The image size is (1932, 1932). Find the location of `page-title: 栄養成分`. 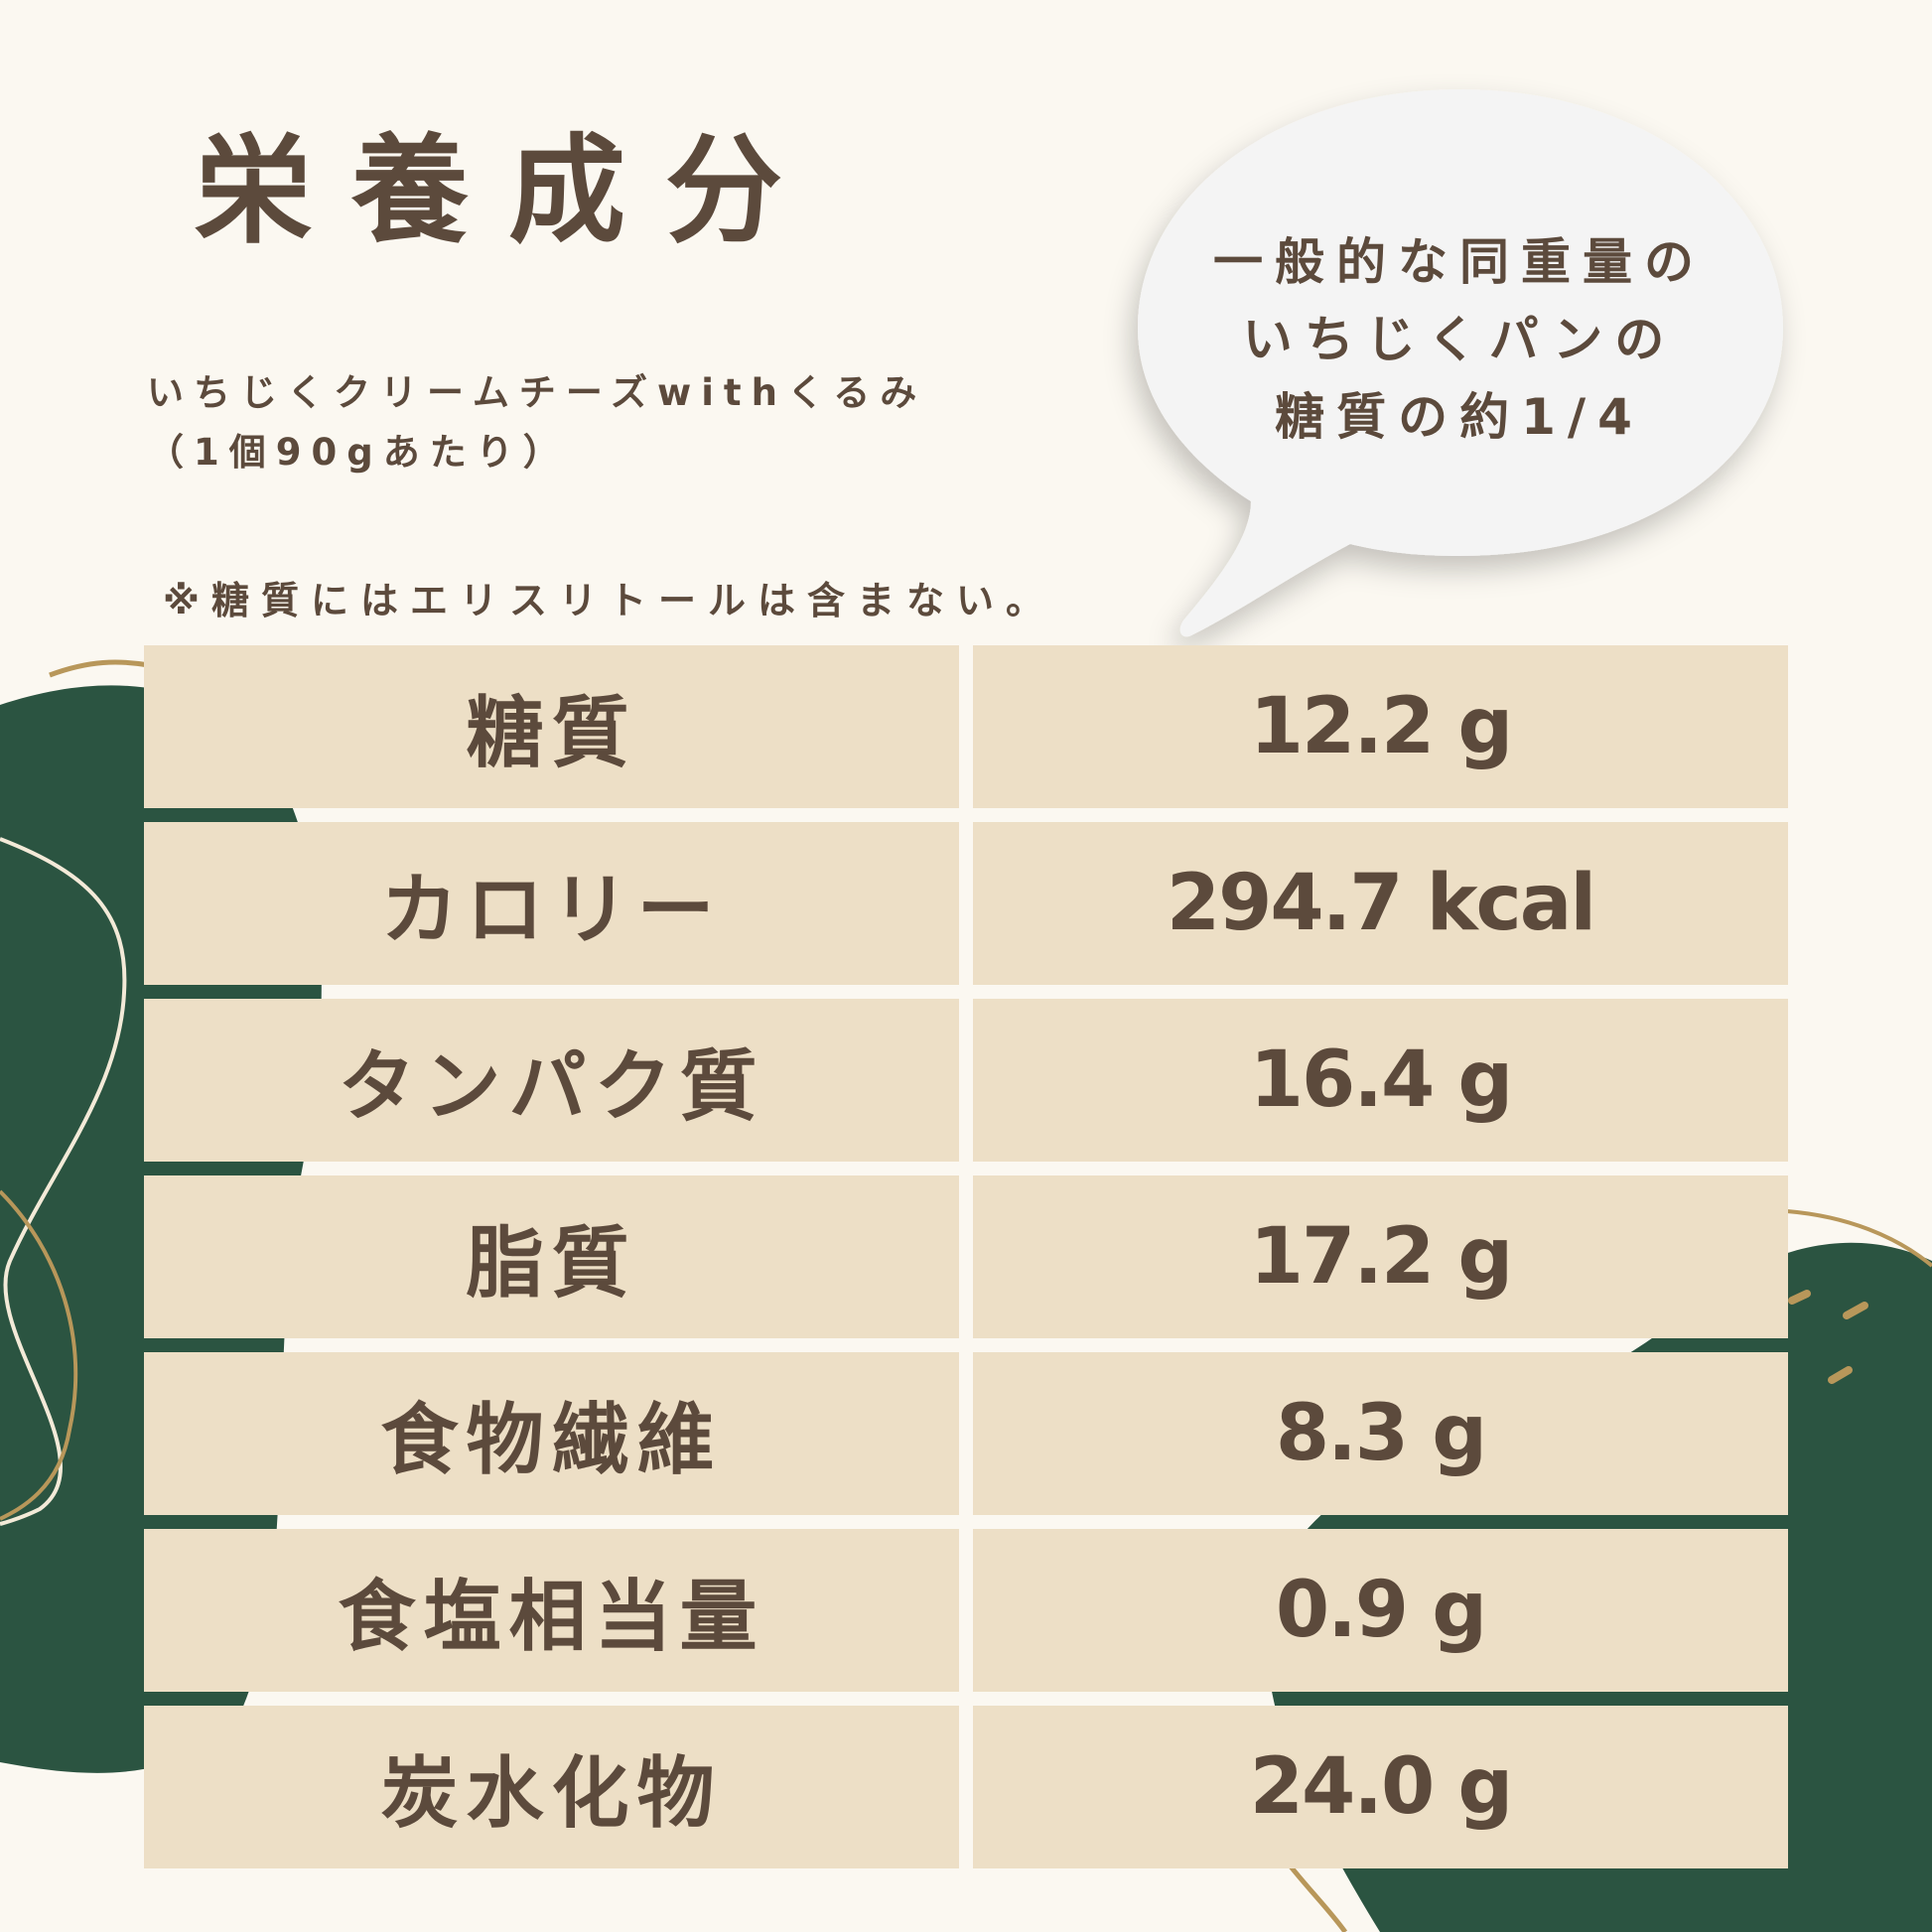

page-title: 栄養成分 is located at coordinates (509, 190).